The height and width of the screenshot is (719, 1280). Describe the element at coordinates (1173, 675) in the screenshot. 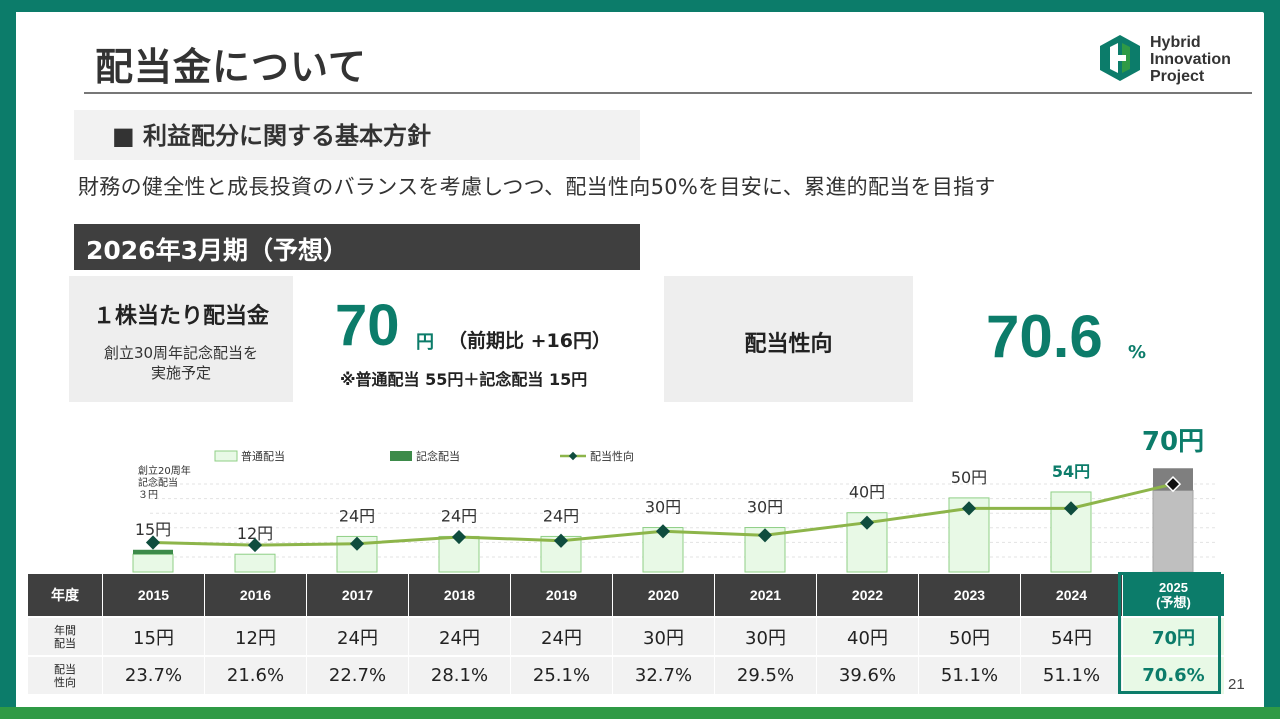

I see `table-cell: 70.6%` at that location.